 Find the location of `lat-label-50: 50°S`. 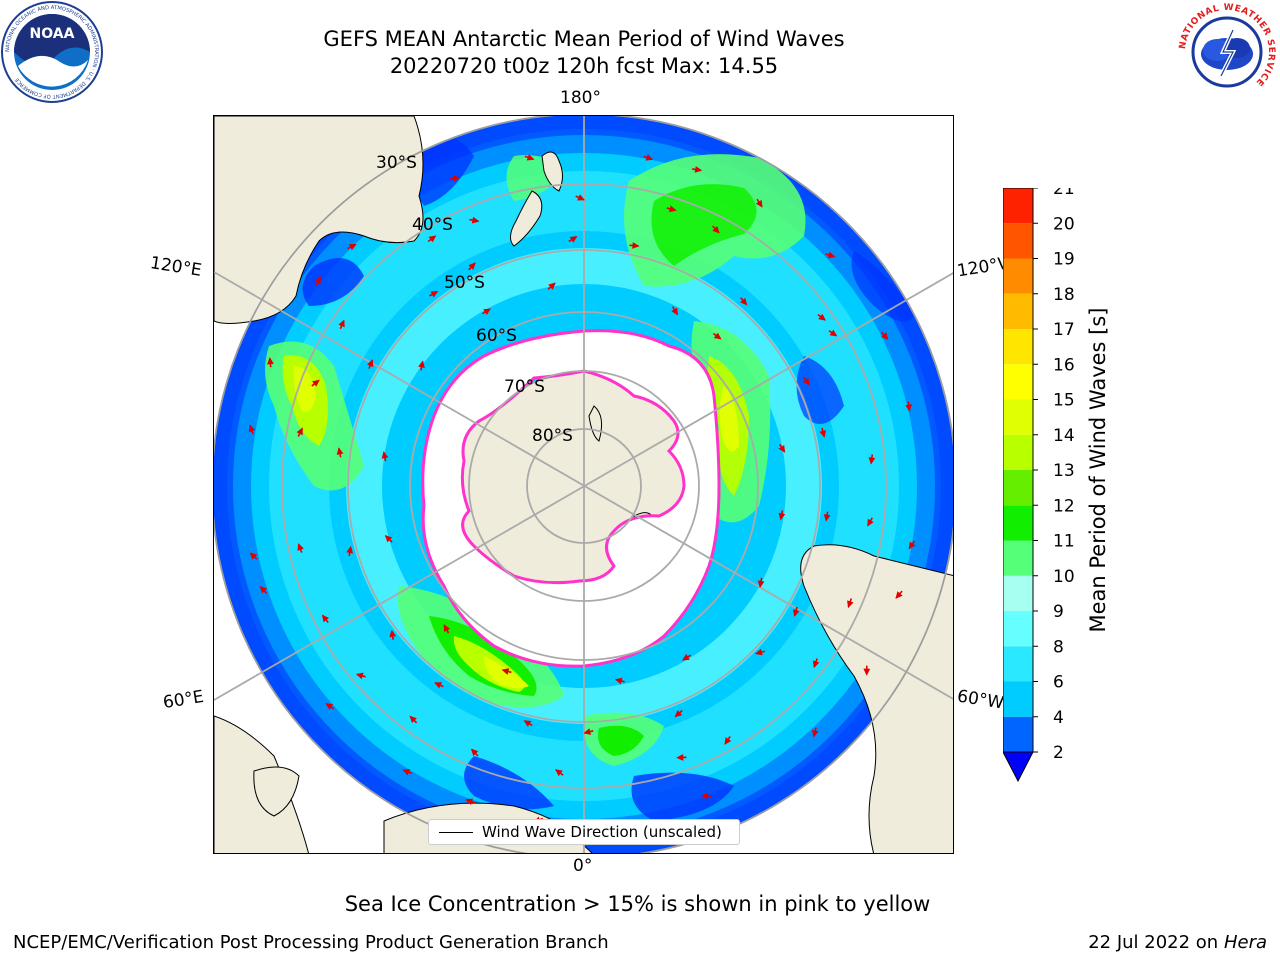

lat-label-50: 50°S is located at coordinates (464, 283).